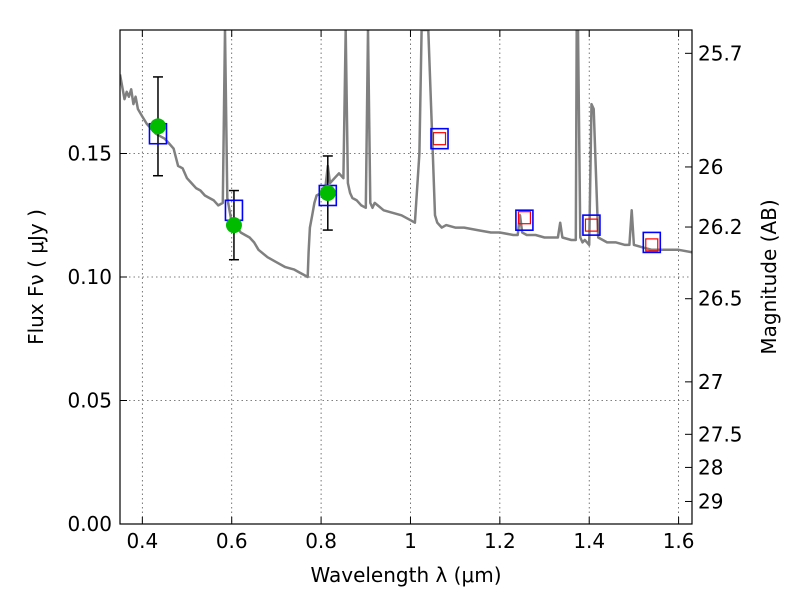  What do you see at coordinates (405, 575) in the screenshot?
I see `x-axis-label: Wavelength λ (μm)` at bounding box center [405, 575].